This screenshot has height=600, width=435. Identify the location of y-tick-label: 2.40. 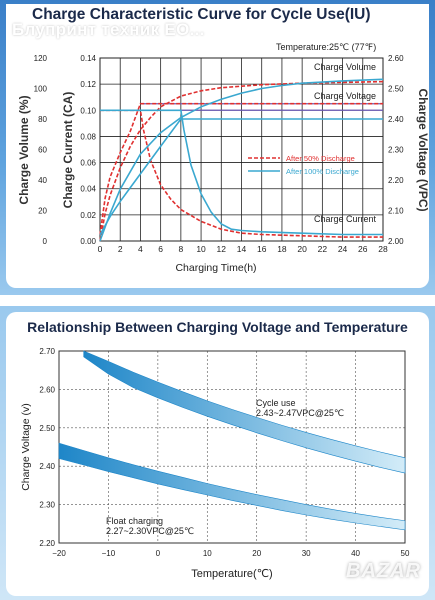
(47, 466).